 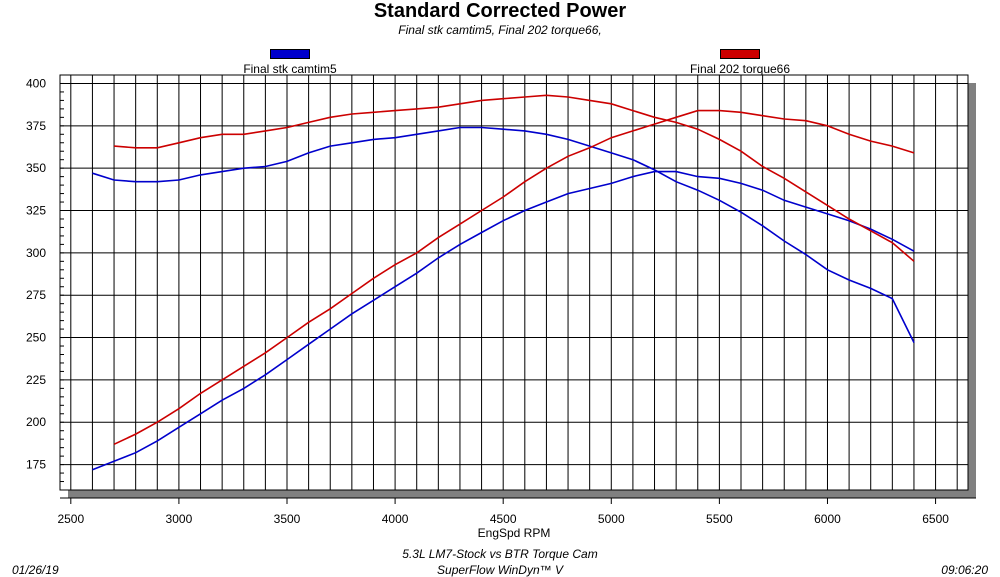 I want to click on x-axis-label: EngSpd RPM, so click(x=514, y=533).